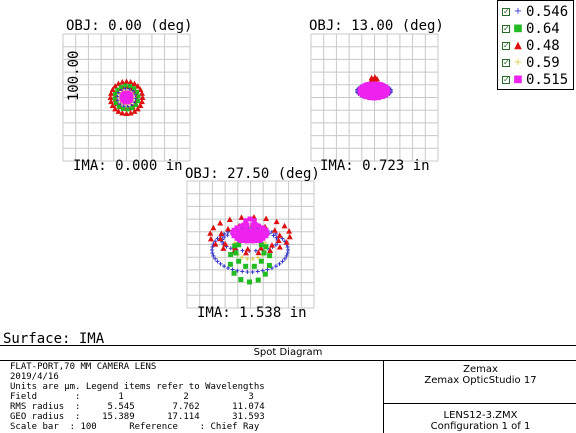 The image size is (576, 433). Describe the element at coordinates (535, 12) in the screenshot. I see `legend-item: ✓ + 0.546` at that location.